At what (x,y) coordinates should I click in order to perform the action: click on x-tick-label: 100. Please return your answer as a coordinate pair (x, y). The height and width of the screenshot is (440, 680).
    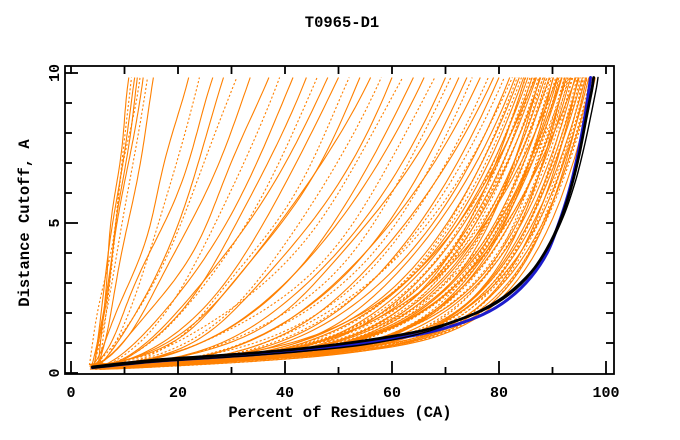
    Looking at the image, I should click on (605, 393).